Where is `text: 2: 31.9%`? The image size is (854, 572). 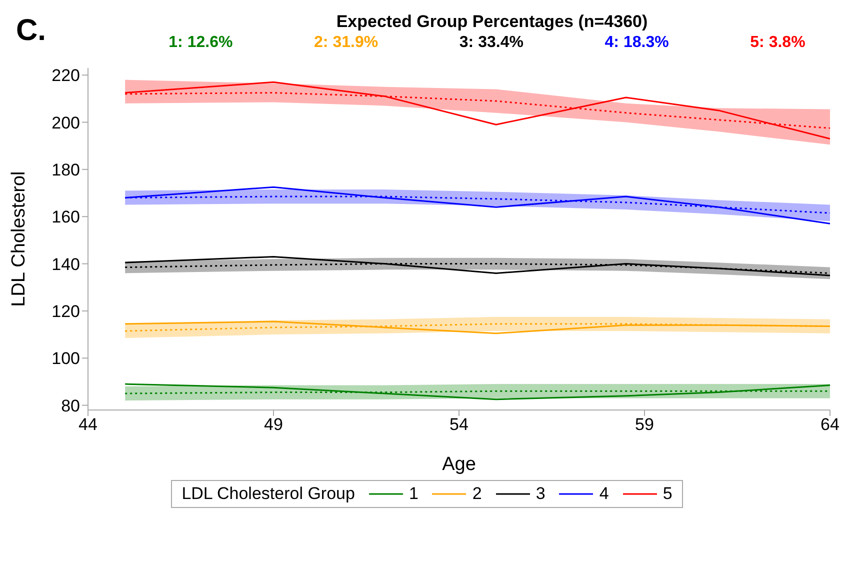
text: 2: 31.9% is located at coordinates (346, 43).